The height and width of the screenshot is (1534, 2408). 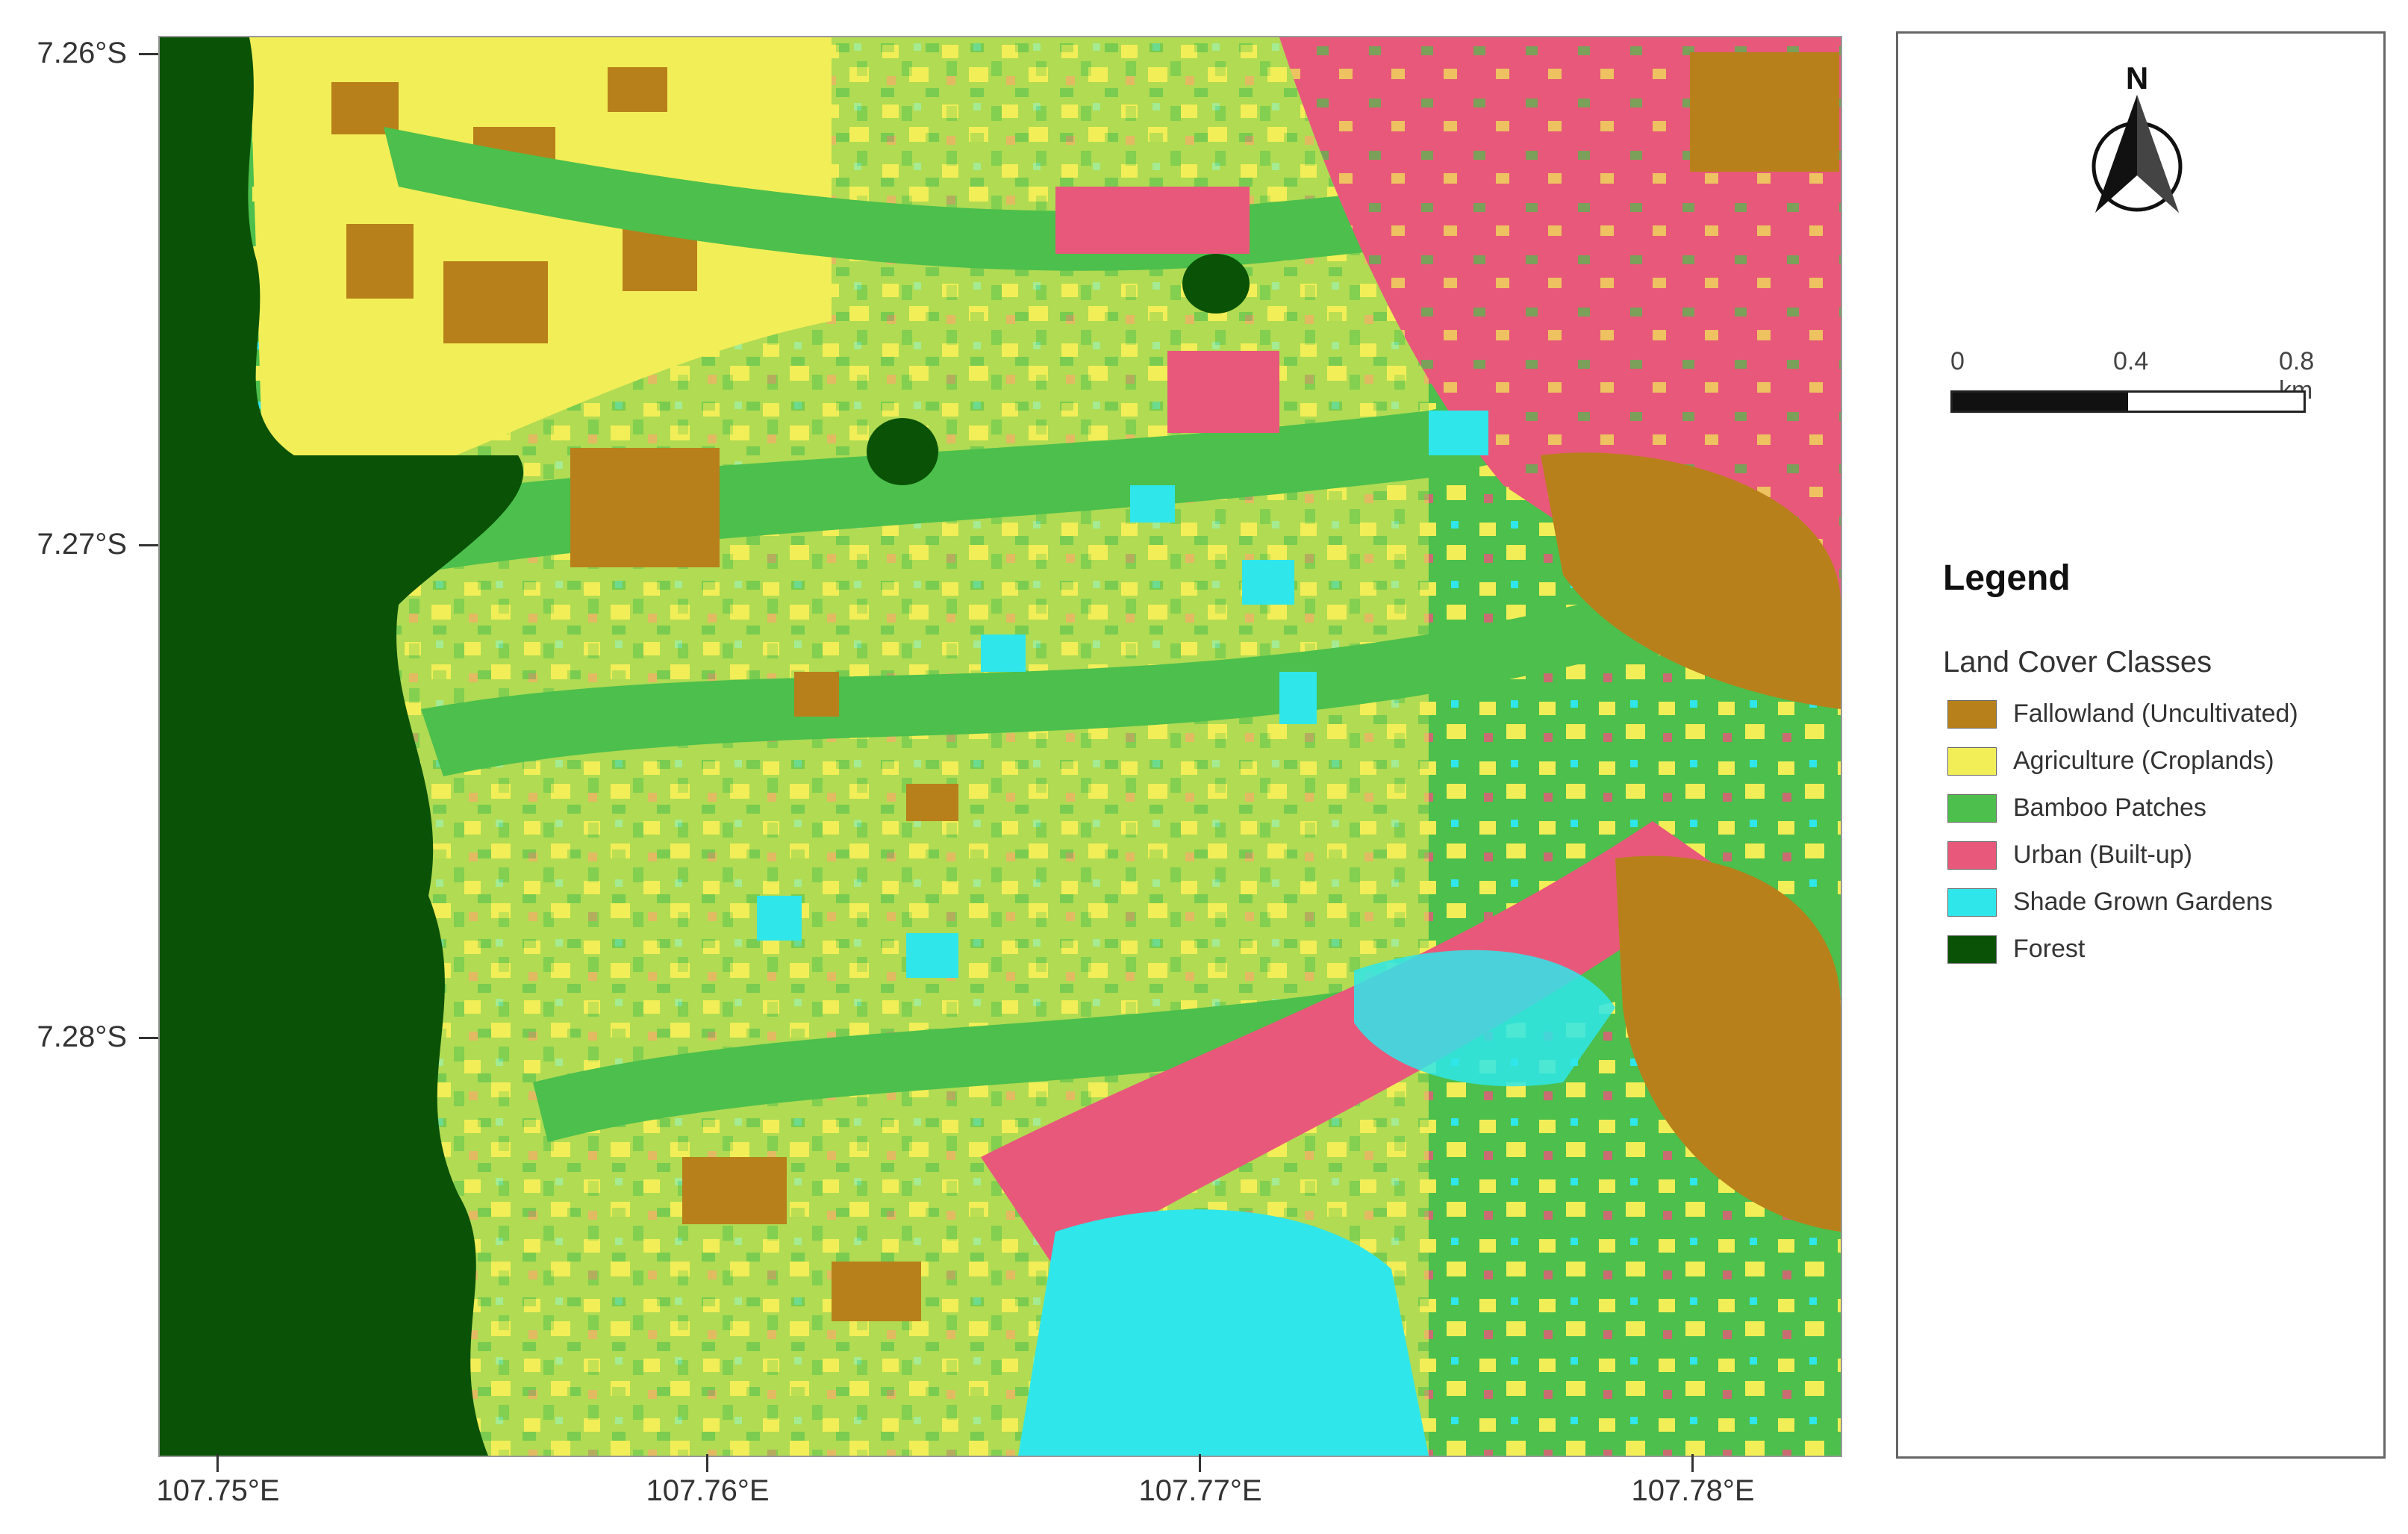 What do you see at coordinates (1693, 1490) in the screenshot?
I see `lon-tick-label: 107.78°E` at bounding box center [1693, 1490].